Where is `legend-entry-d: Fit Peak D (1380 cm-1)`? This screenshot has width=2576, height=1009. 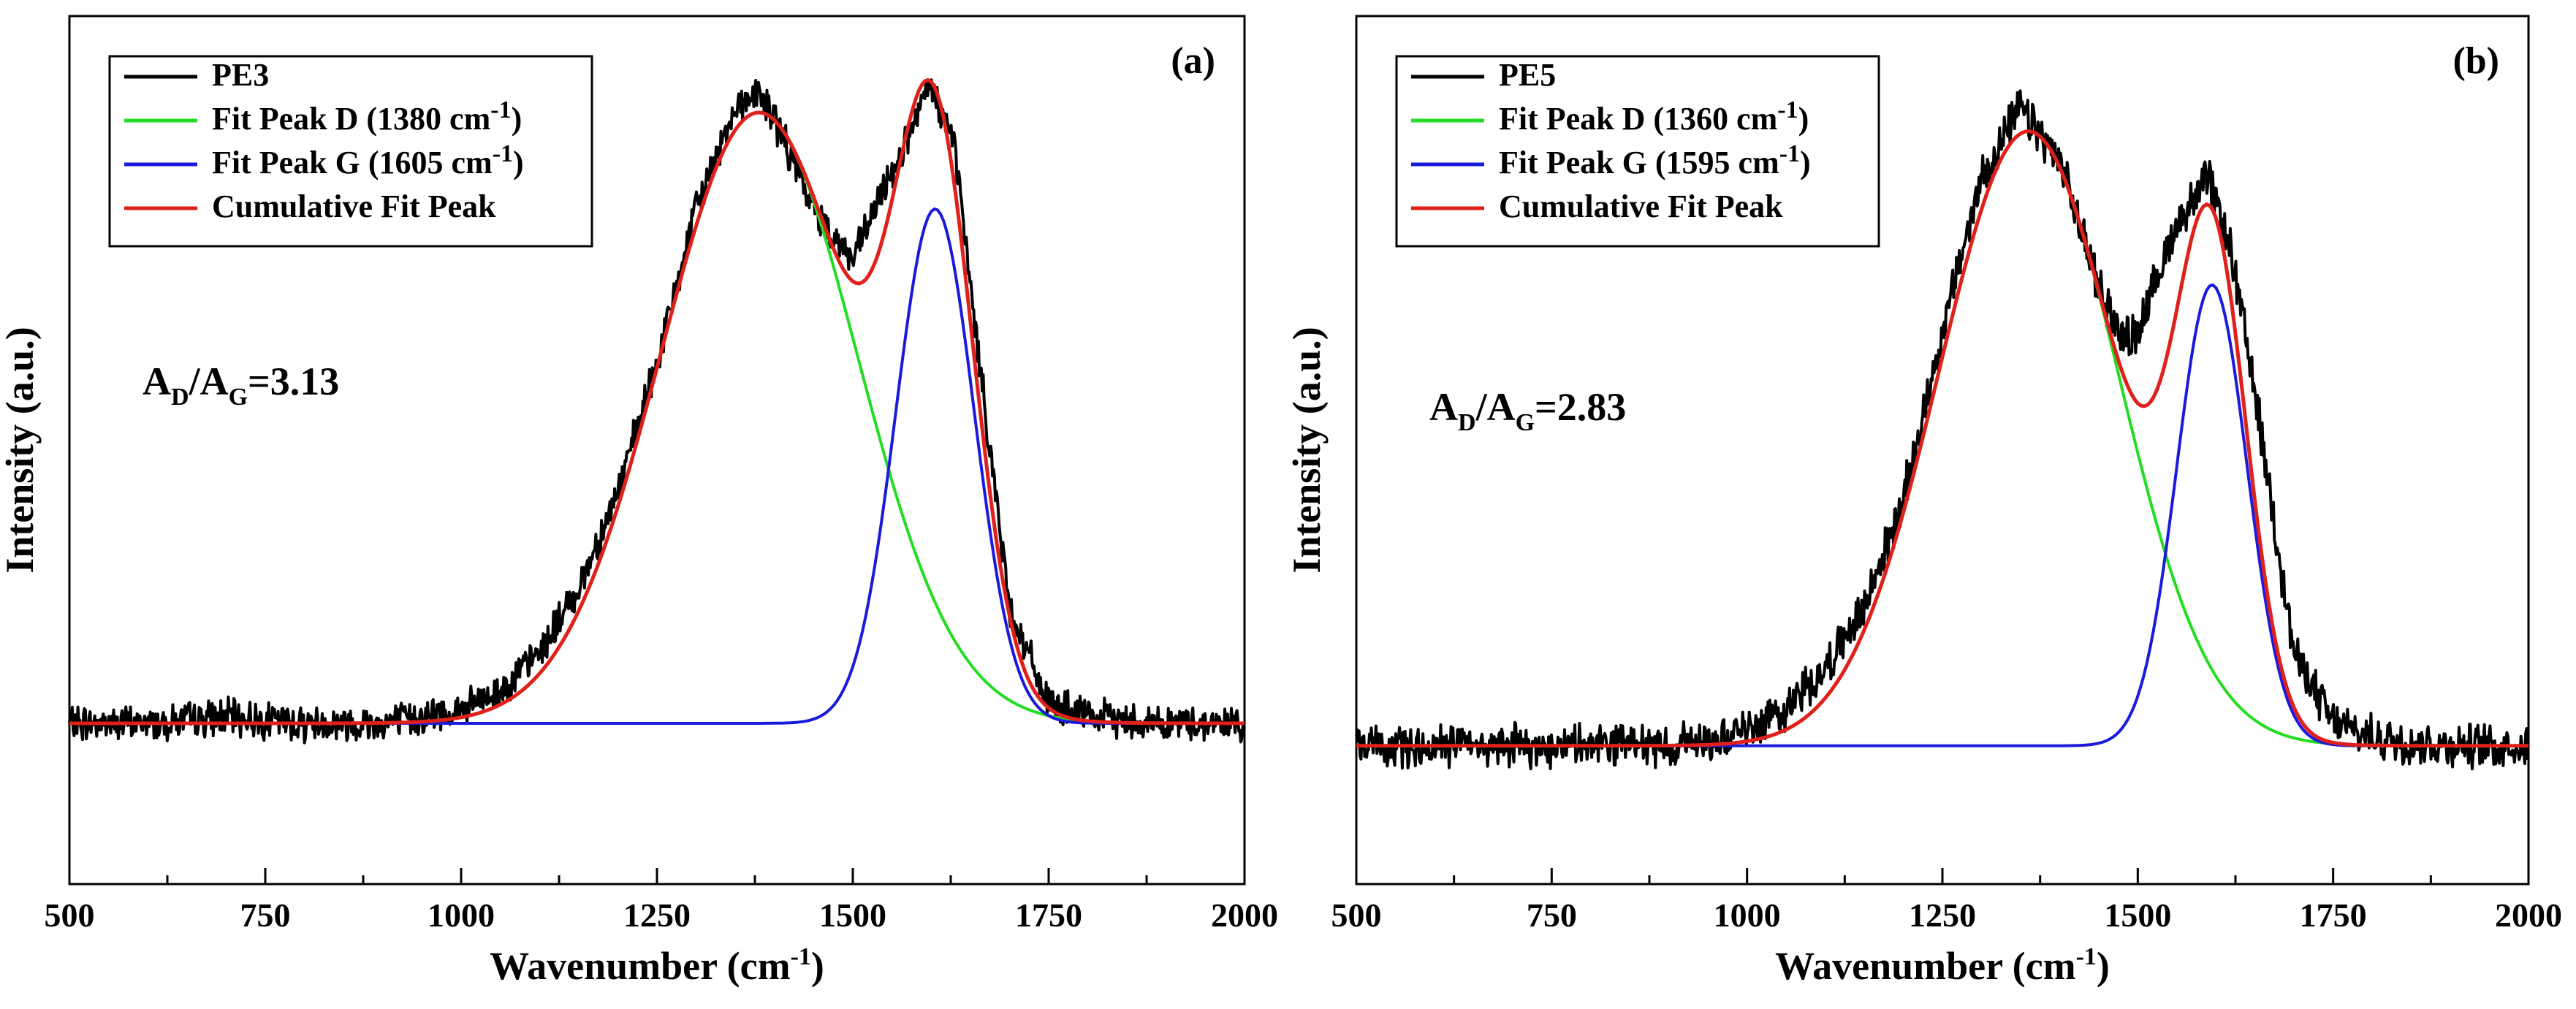
legend-entry-d: Fit Peak D (1380 cm-1) is located at coordinates (367, 116).